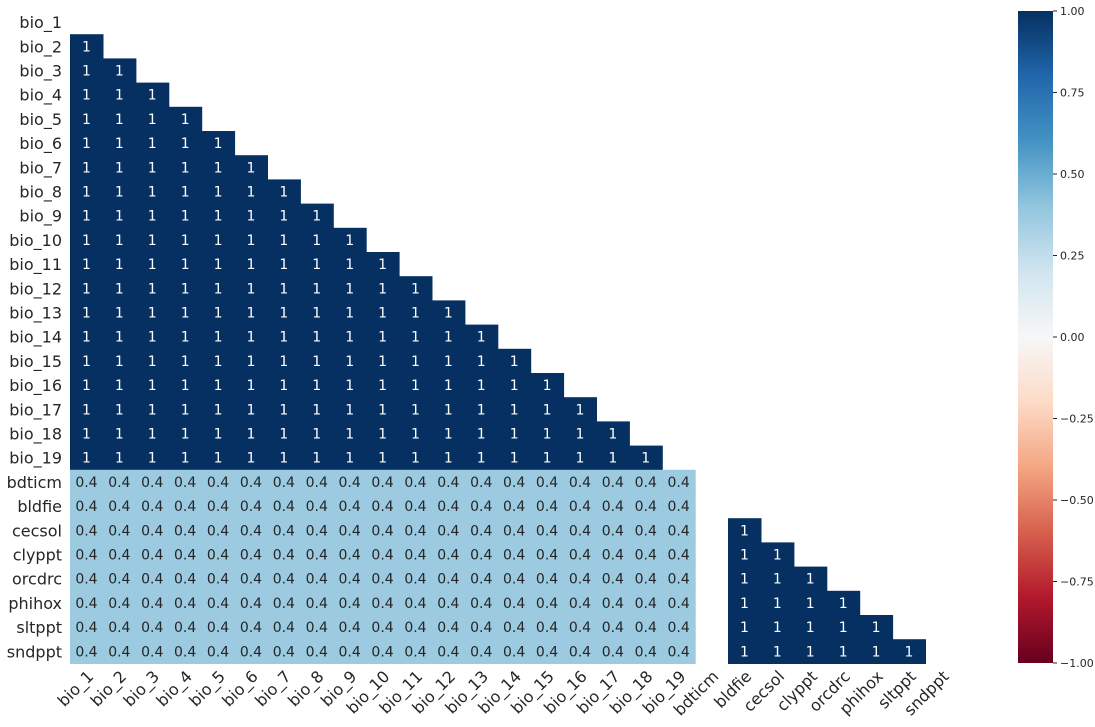  Describe the element at coordinates (35, 265) in the screenshot. I see `row-label: bio_11` at that location.